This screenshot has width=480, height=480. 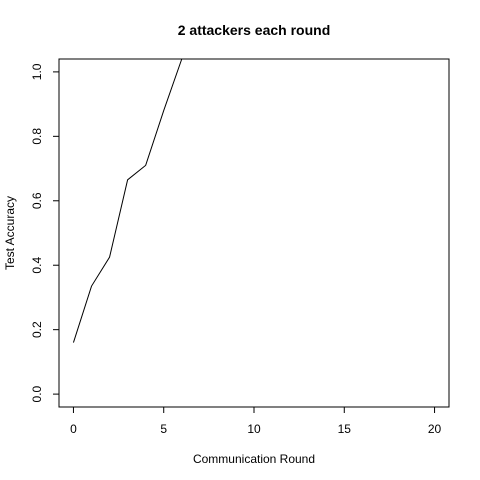 I want to click on x-axis: 0 5 10 15 20, so click(x=256, y=421).